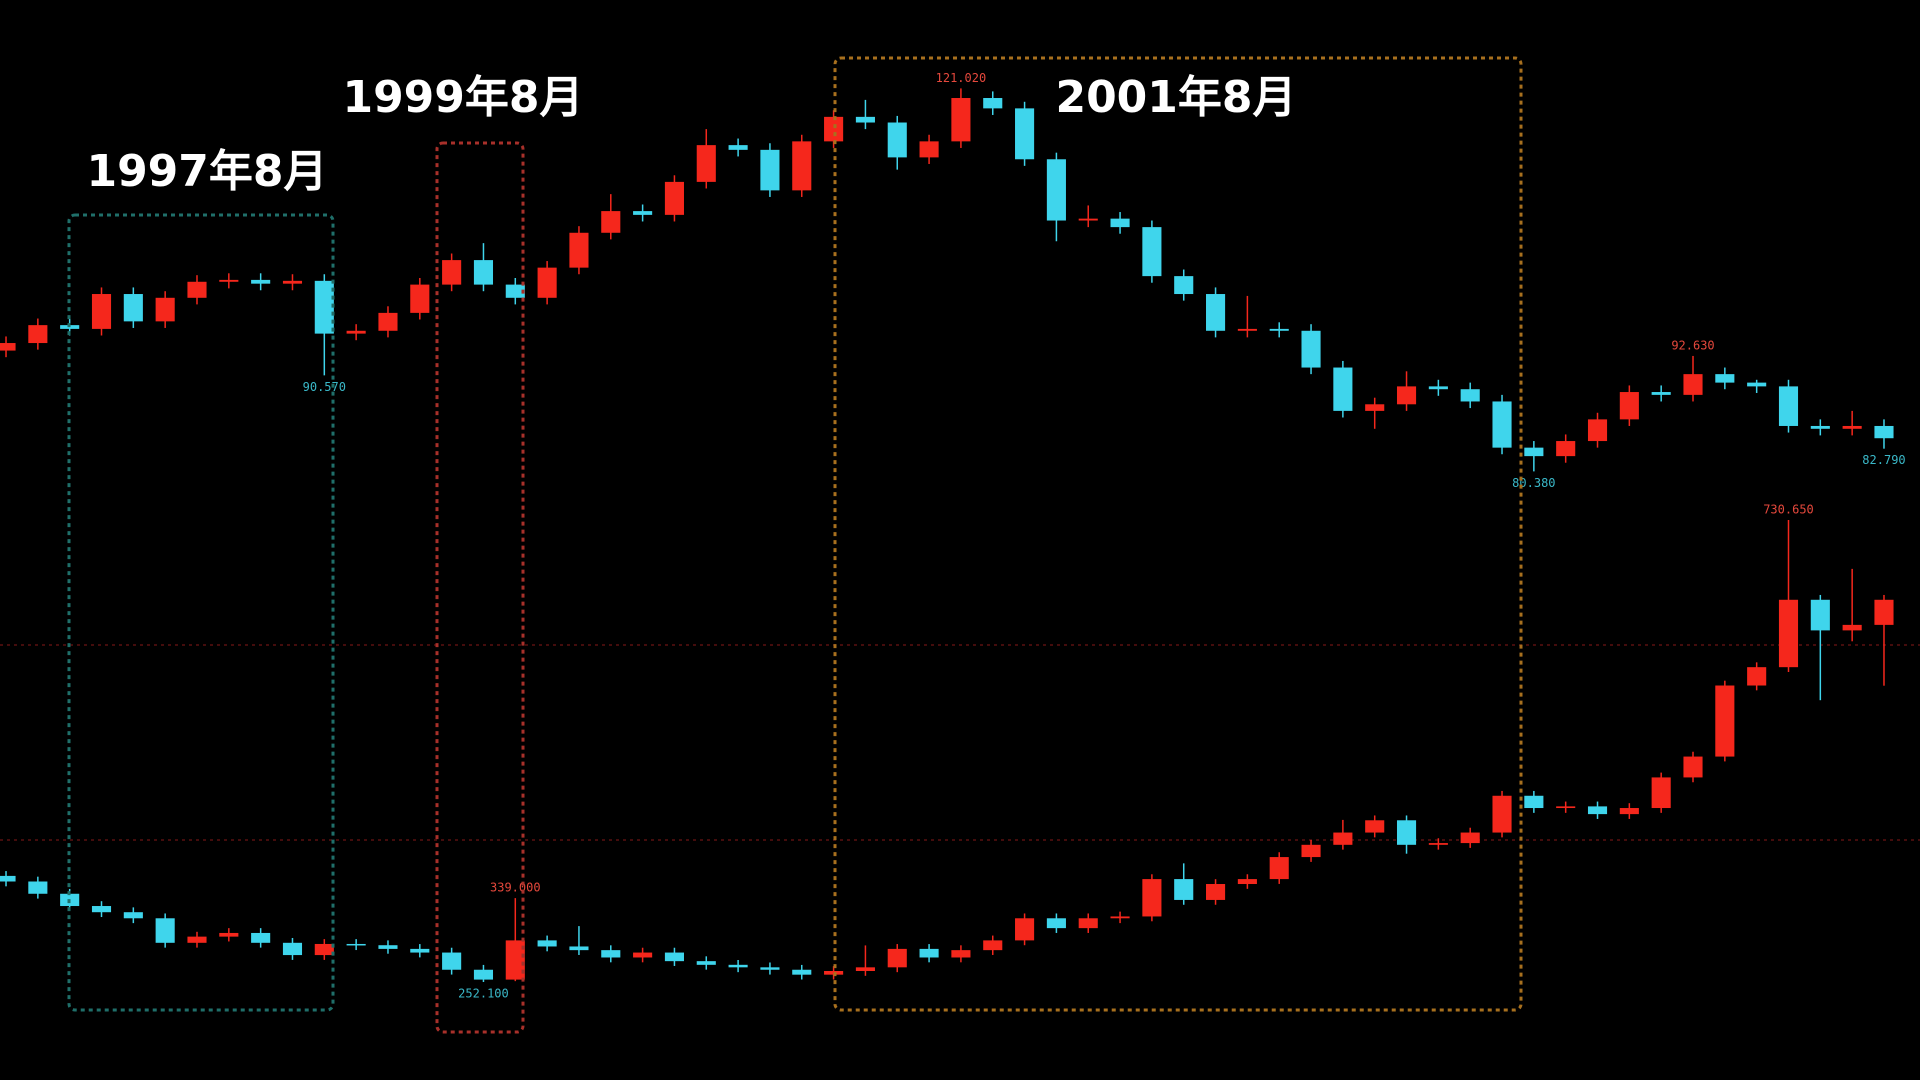 Image resolution: width=1920 pixels, height=1080 pixels. What do you see at coordinates (483, 994) in the screenshot?
I see `low-label: 252.100` at bounding box center [483, 994].